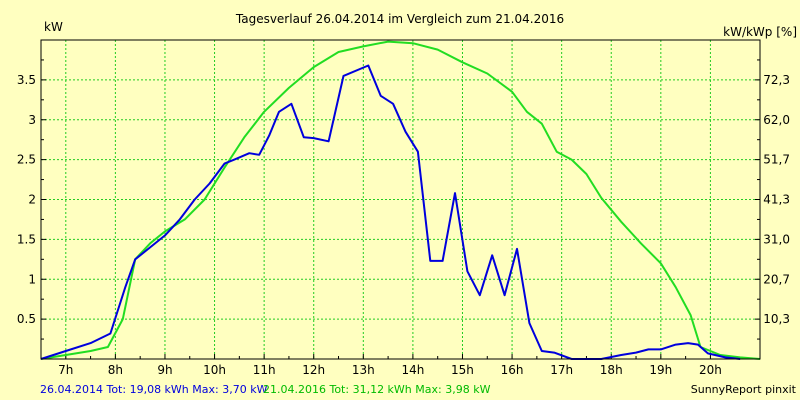 This screenshot has height=400, width=800. What do you see at coordinates (154, 389) in the screenshot?
I see `footer-series-1-stats: 26.04.2014 Tot: 19,08 kWh Max: 3,70 kW` at bounding box center [154, 389].